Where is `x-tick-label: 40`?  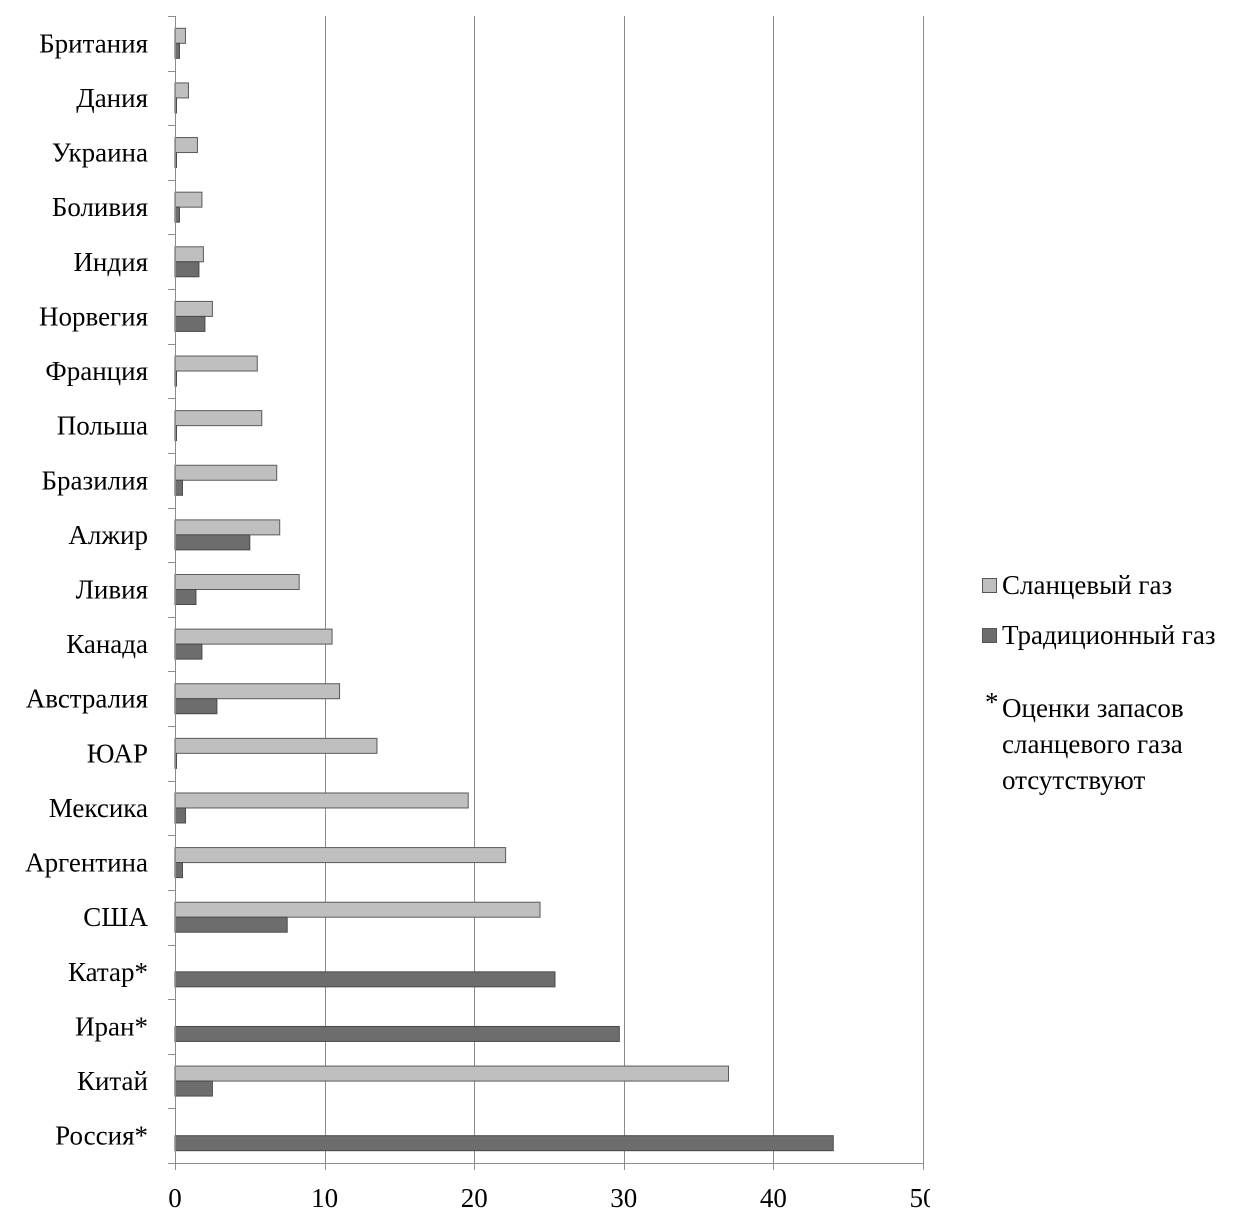
x-tick-label: 40 is located at coordinates (773, 1196).